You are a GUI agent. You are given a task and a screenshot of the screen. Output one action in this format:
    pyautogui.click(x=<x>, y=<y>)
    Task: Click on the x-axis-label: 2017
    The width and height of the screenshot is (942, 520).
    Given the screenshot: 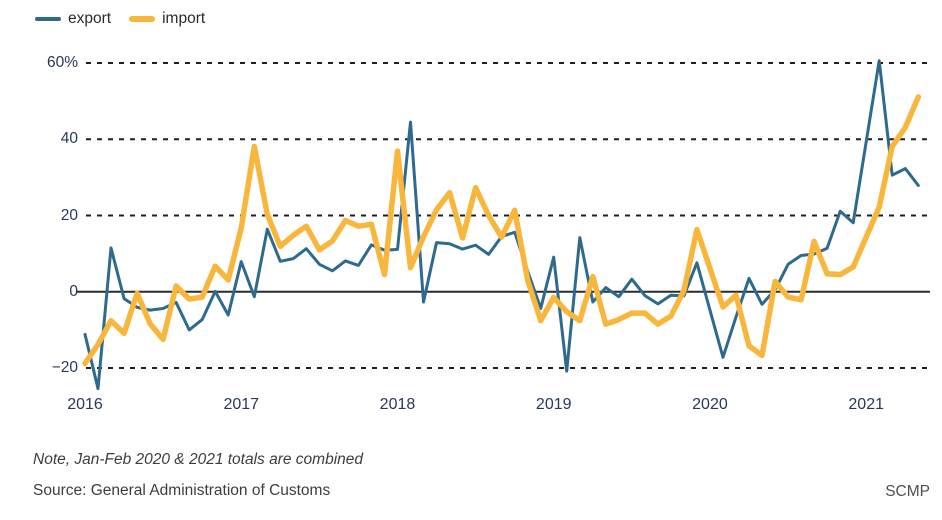 What is the action you would take?
    pyautogui.click(x=241, y=404)
    